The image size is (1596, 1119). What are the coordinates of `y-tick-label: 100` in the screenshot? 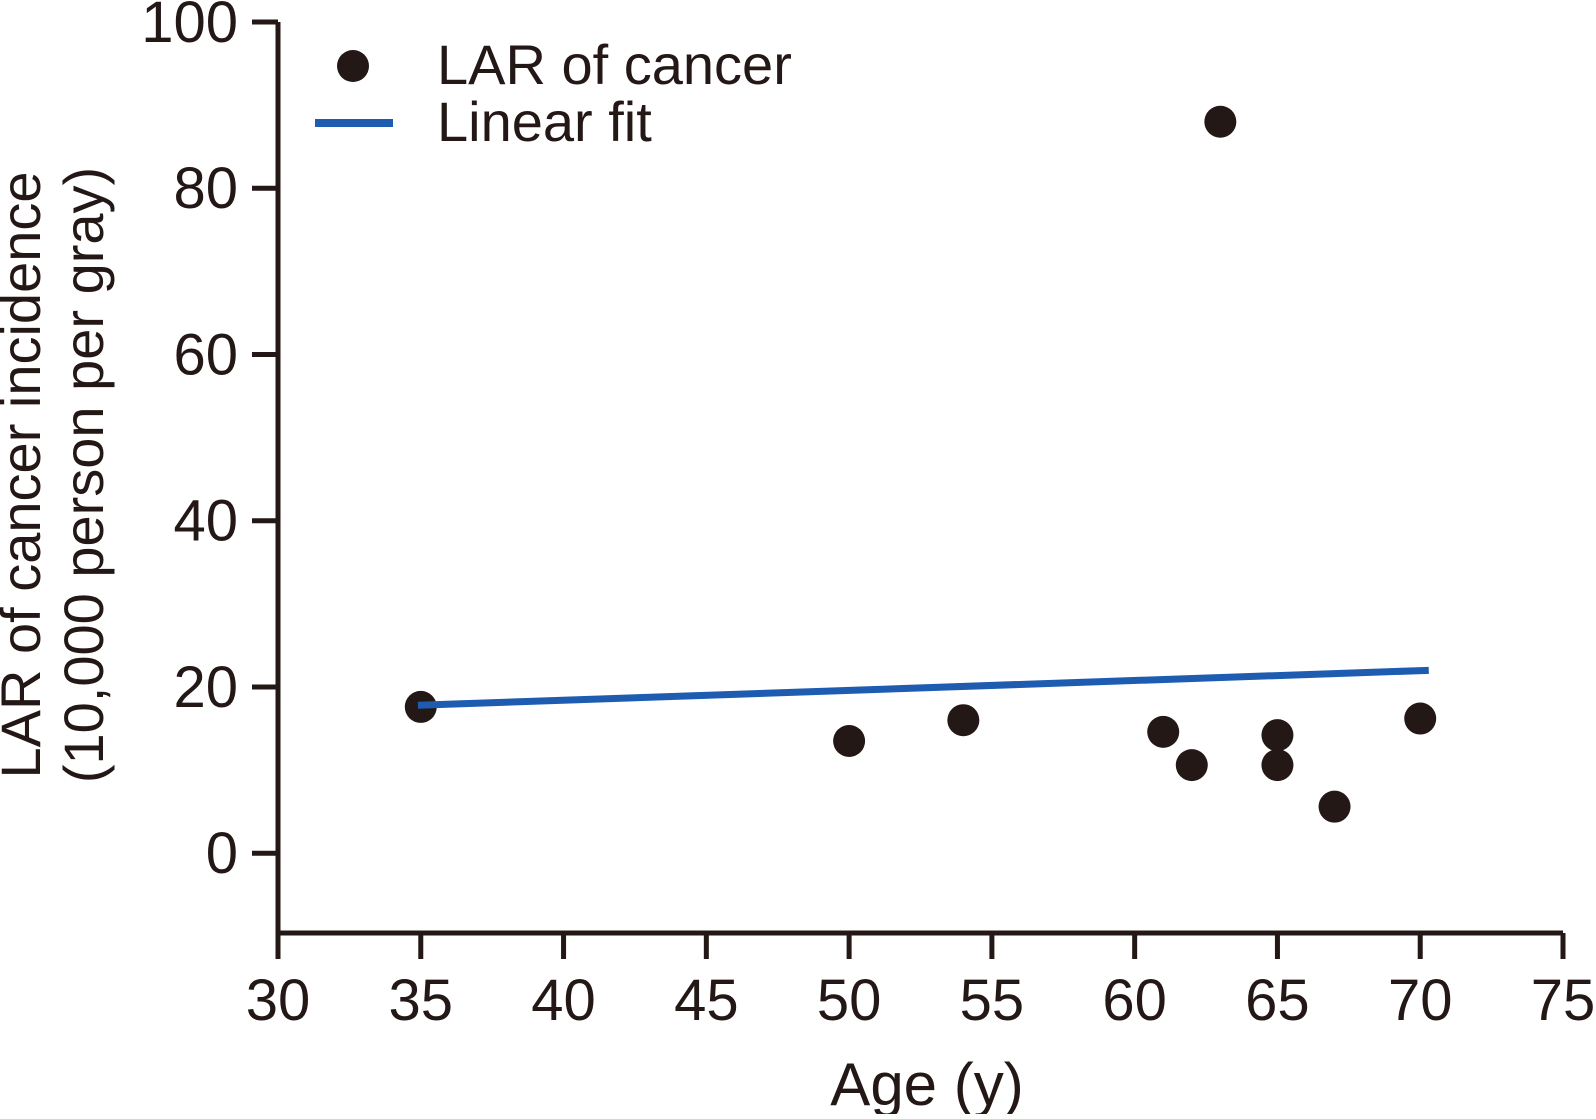 It's located at (189, 27).